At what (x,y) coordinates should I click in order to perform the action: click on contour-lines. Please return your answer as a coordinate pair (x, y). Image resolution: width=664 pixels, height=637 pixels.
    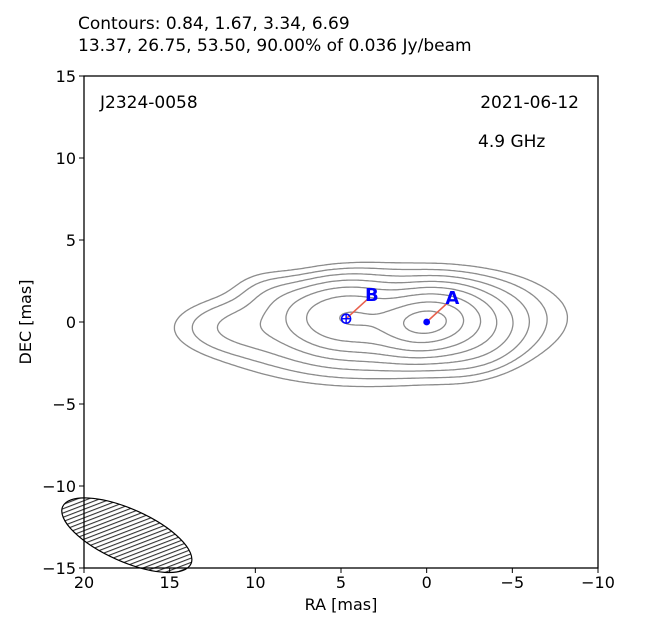
    Looking at the image, I should click on (371, 324).